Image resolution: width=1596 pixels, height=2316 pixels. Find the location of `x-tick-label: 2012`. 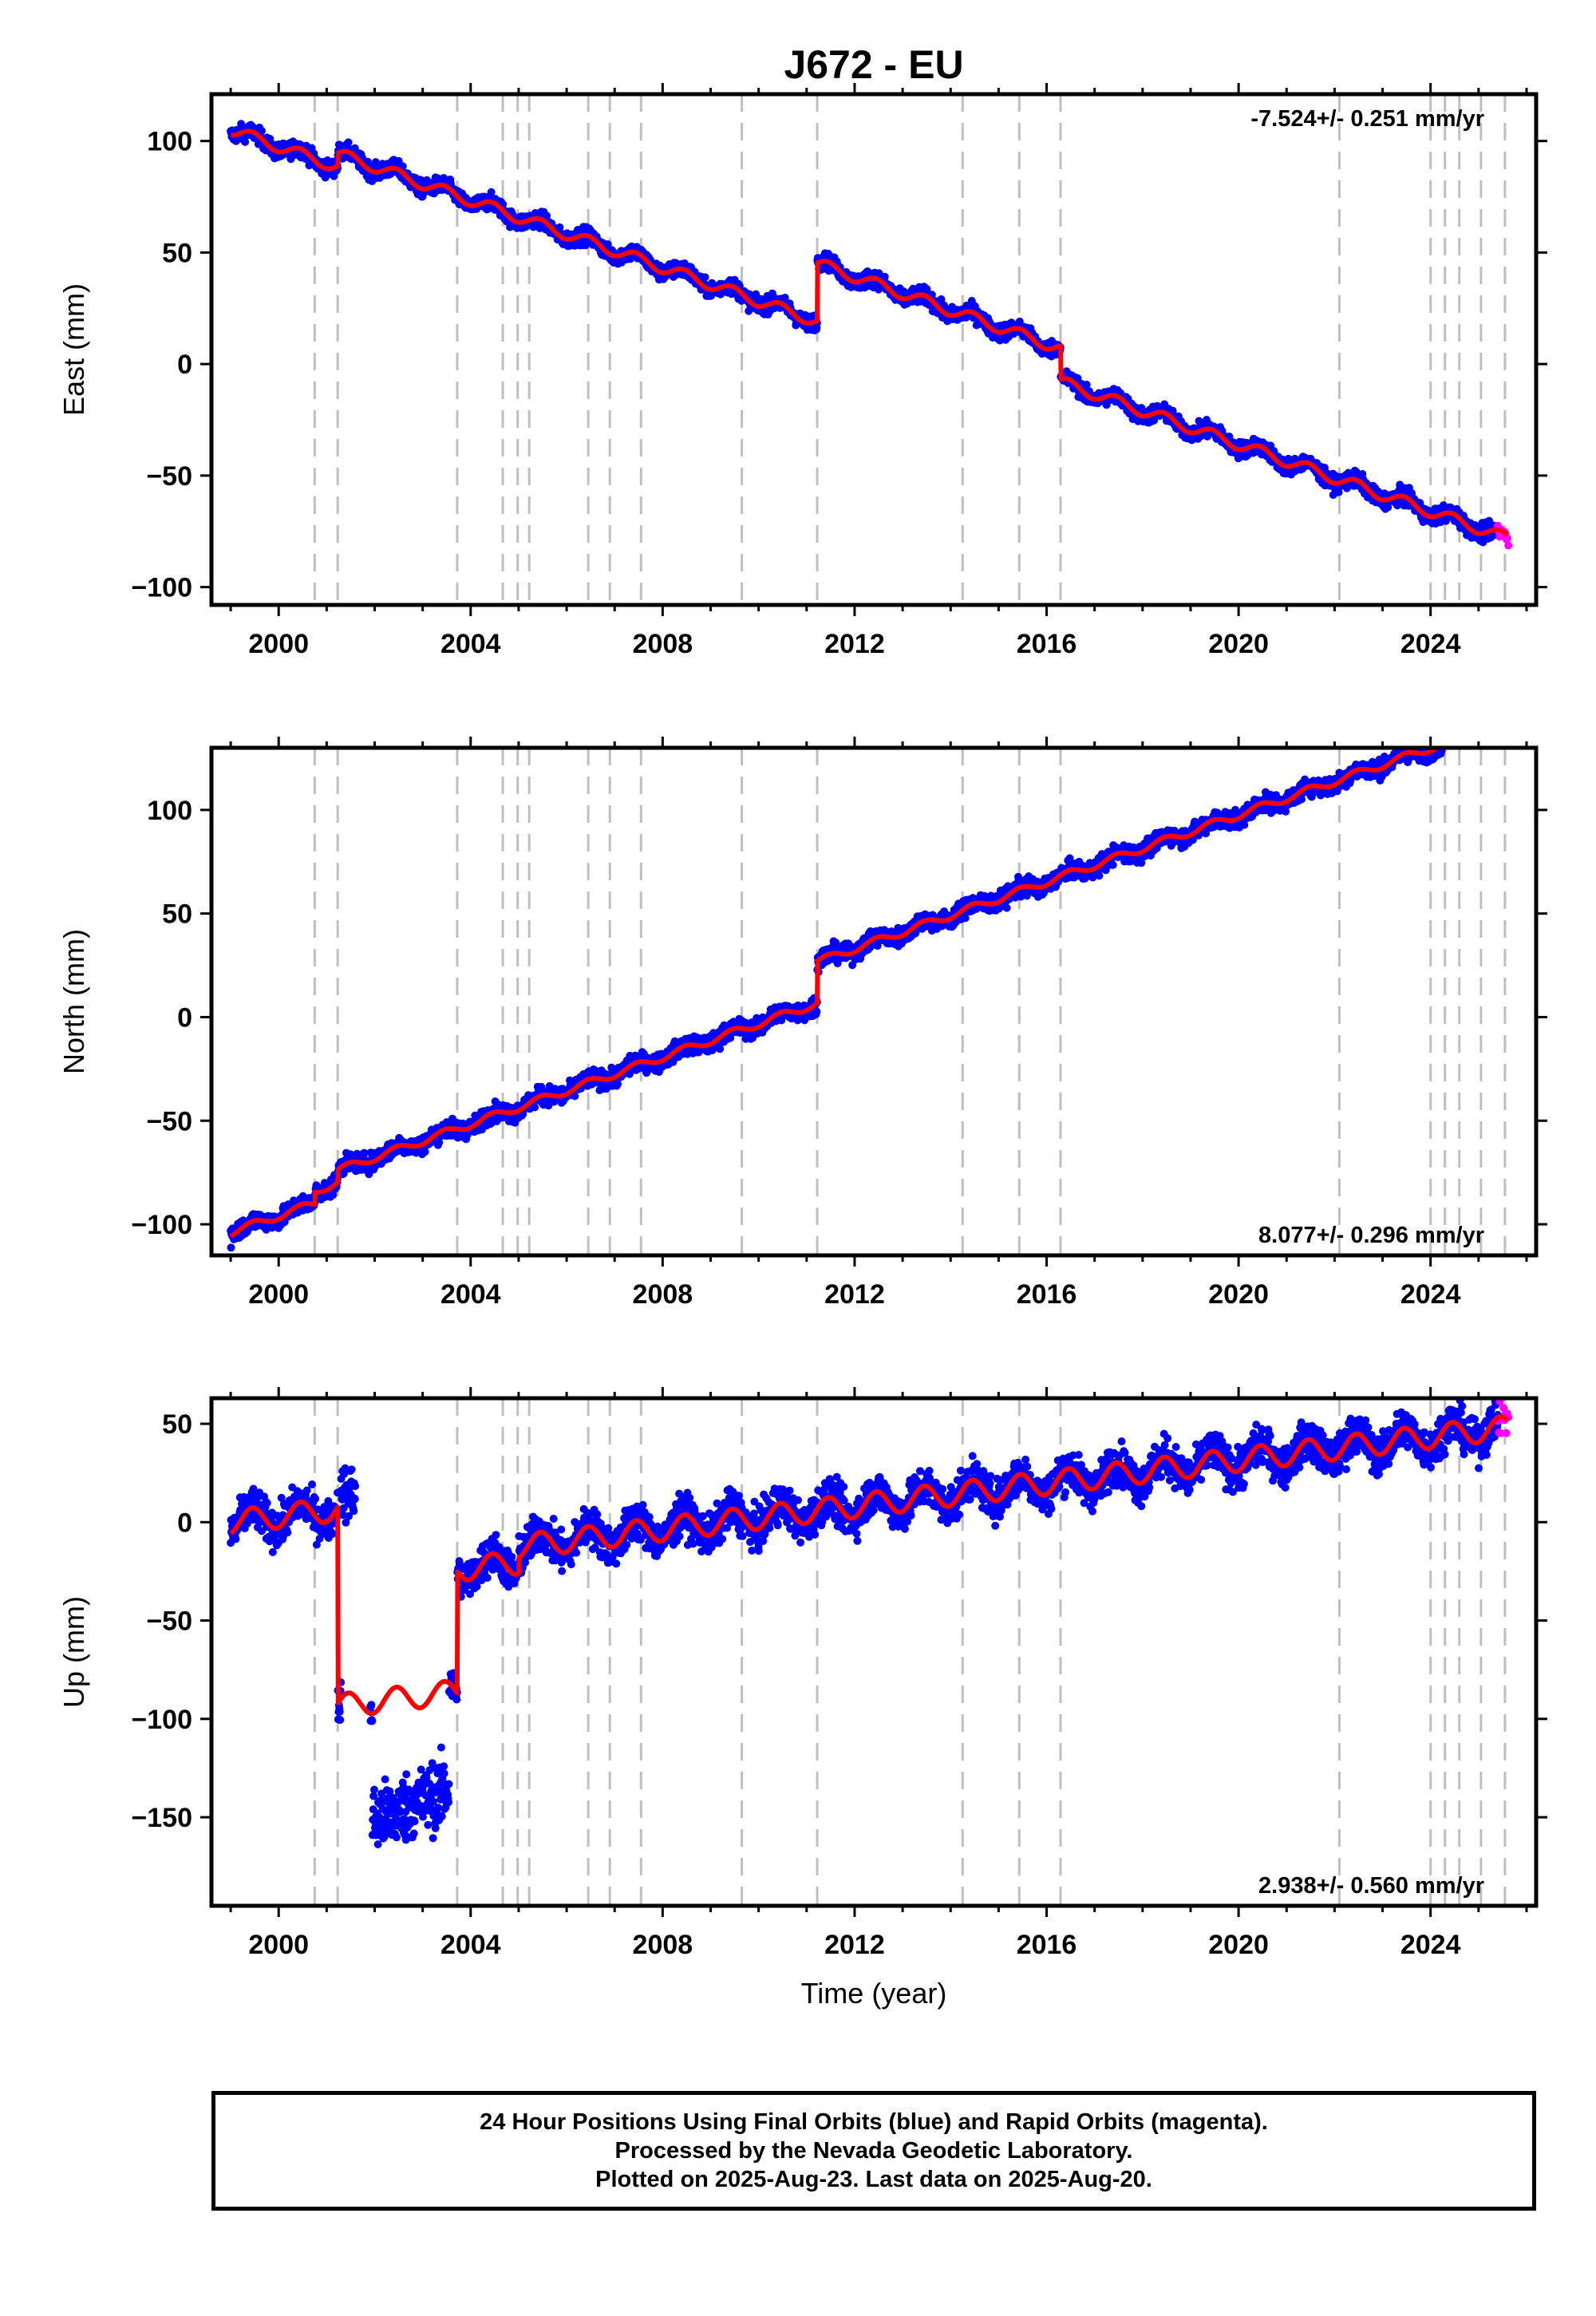

x-tick-label: 2012 is located at coordinates (854, 644).